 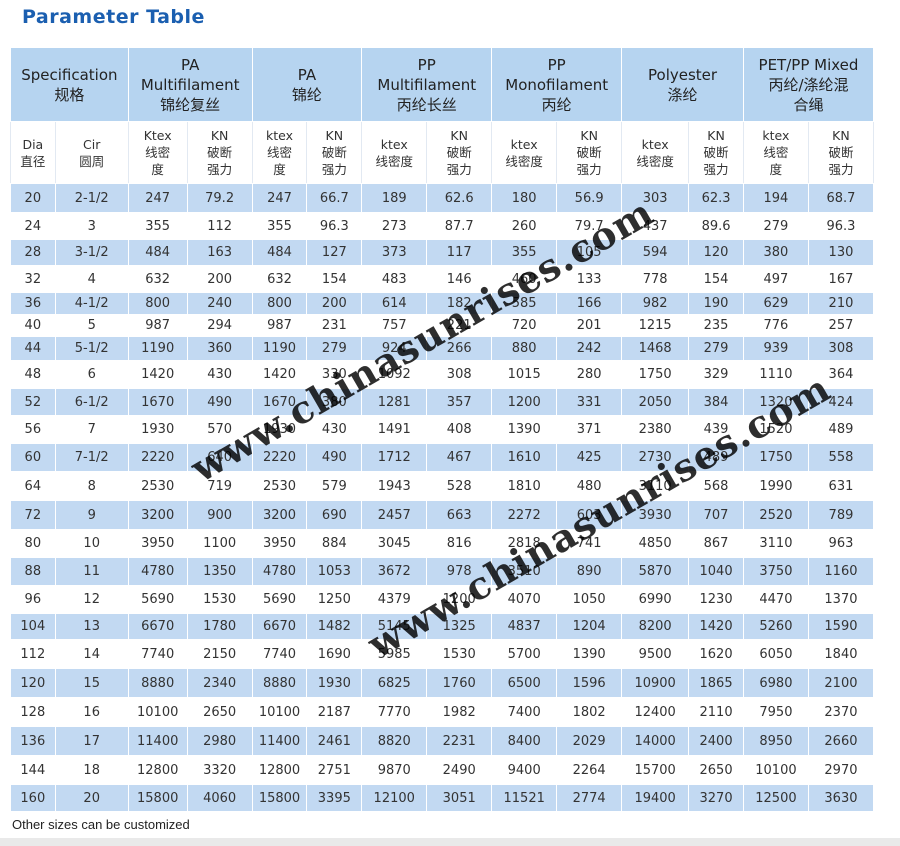 What do you see at coordinates (394, 303) in the screenshot?
I see `table-cell: 614` at bounding box center [394, 303].